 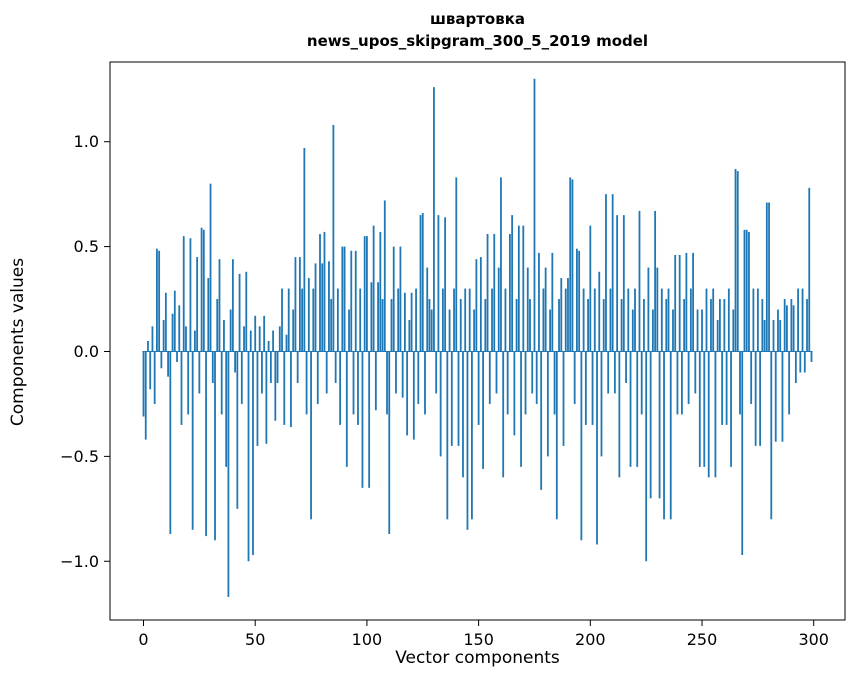 What do you see at coordinates (255, 639) in the screenshot?
I see `x-tick-label: 50` at bounding box center [255, 639].